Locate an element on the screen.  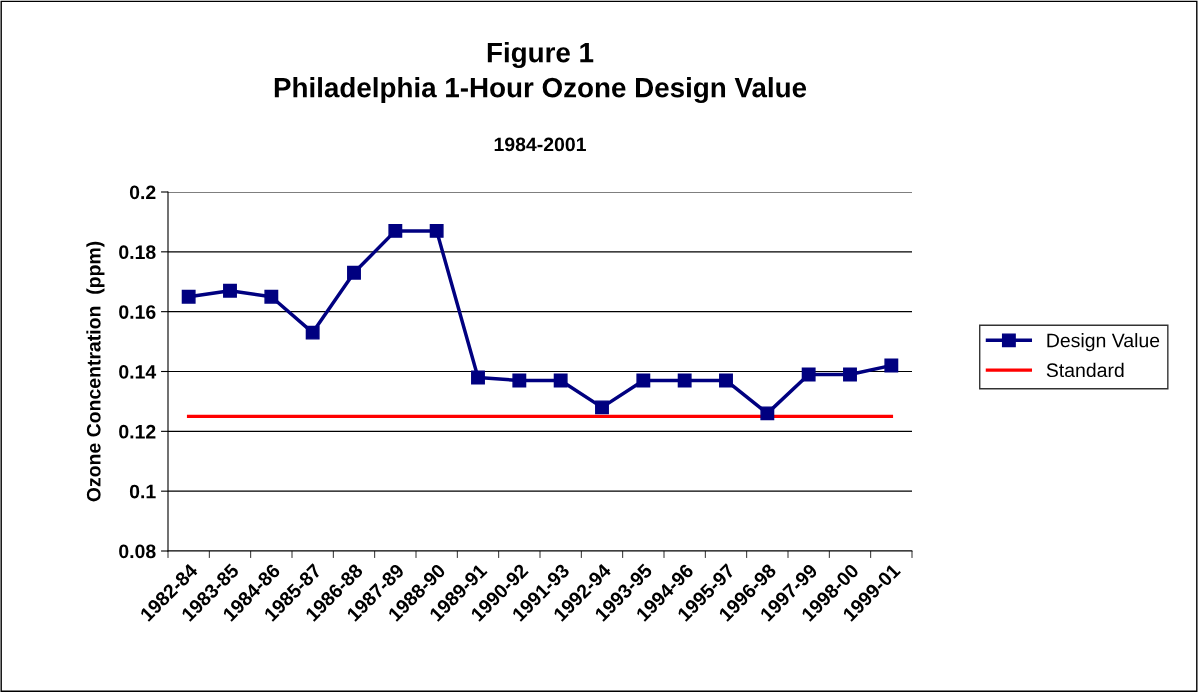
y-tick-label: 0.12 is located at coordinates (137, 431).